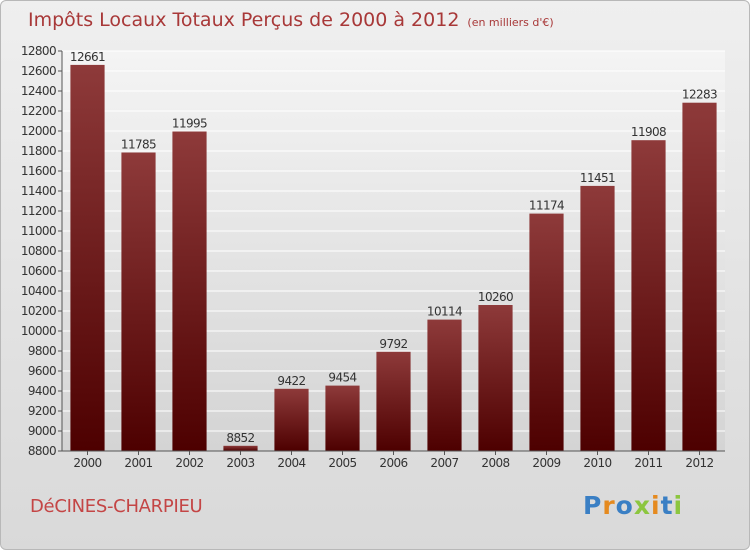 The height and width of the screenshot is (550, 750). What do you see at coordinates (240, 463) in the screenshot?
I see `x-tick-label: 2003` at bounding box center [240, 463].